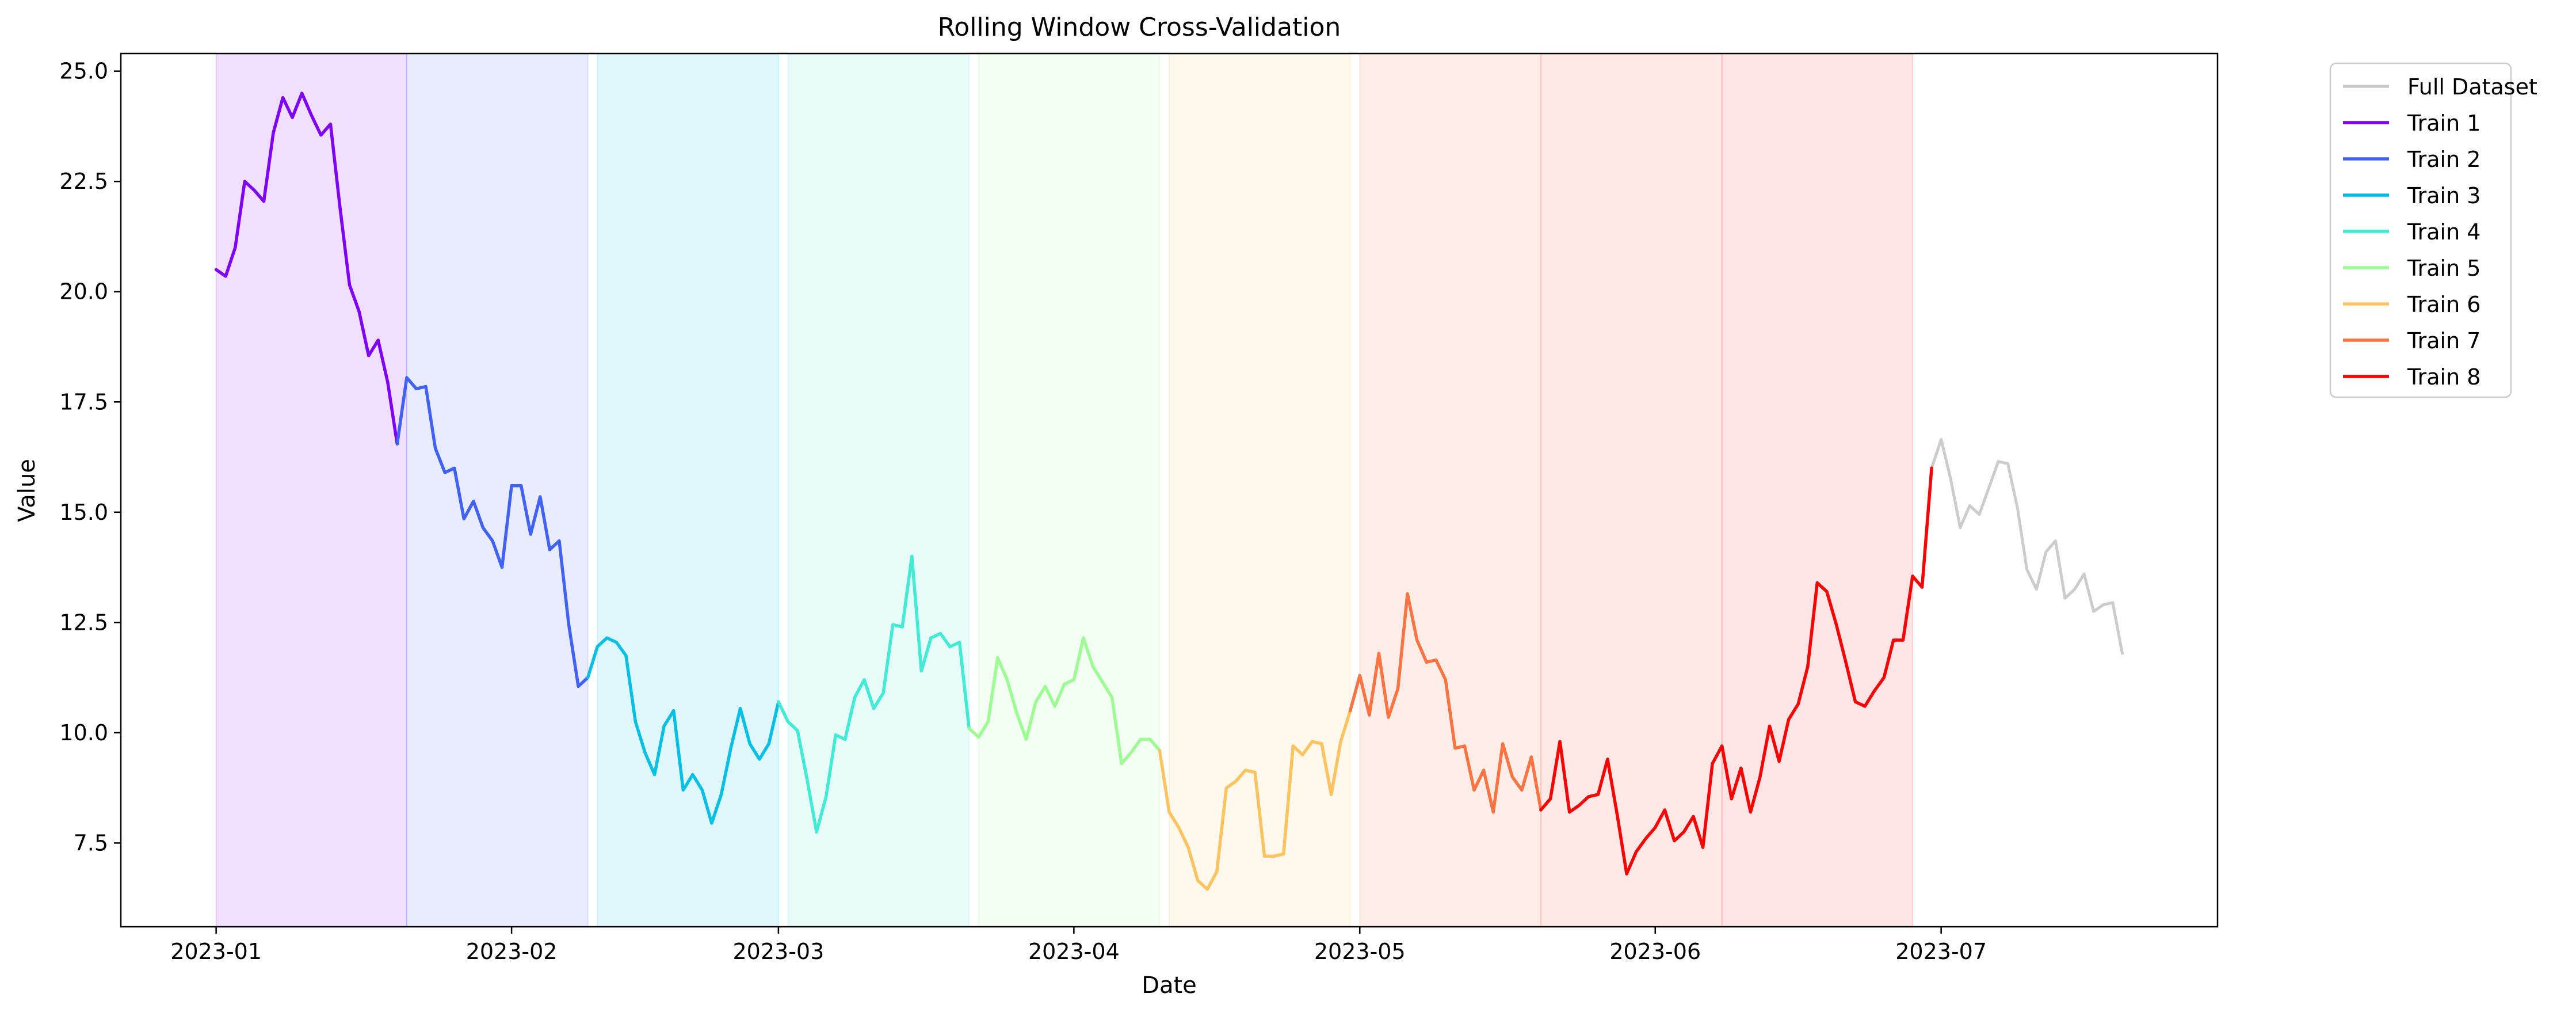 The width and height of the screenshot is (2576, 1016). I want to click on legend-label-train-4: Train 4, so click(2443, 232).